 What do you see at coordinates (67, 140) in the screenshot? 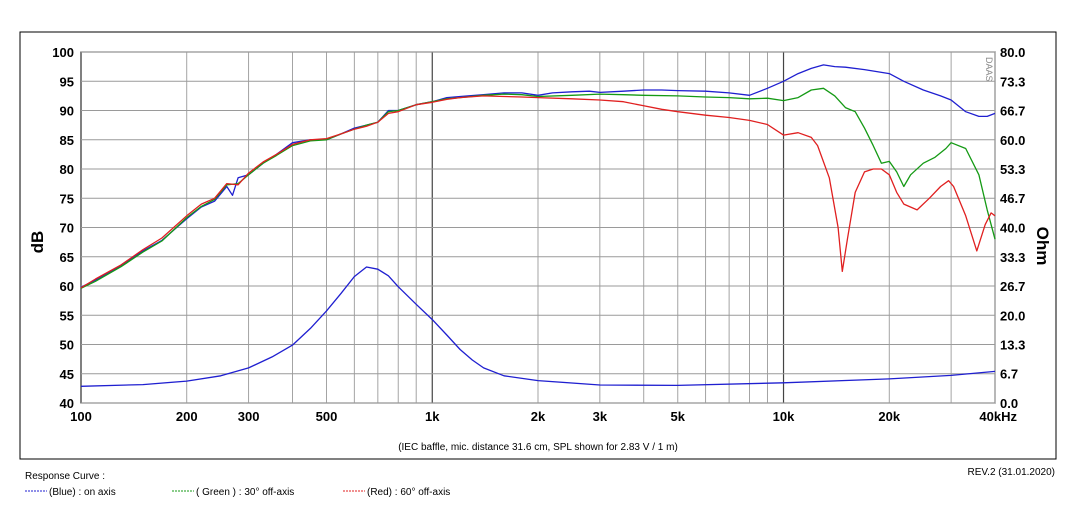
I see `left-tick-label: 85` at bounding box center [67, 140].